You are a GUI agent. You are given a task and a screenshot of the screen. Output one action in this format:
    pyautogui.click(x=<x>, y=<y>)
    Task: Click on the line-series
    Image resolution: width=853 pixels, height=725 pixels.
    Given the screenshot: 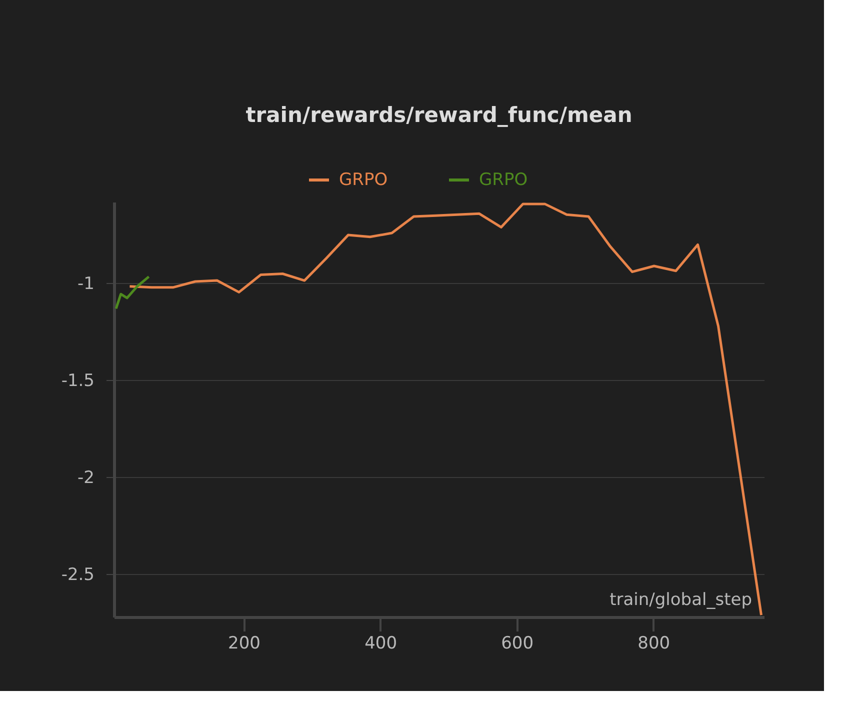 What is the action you would take?
    pyautogui.click(x=132, y=292)
    